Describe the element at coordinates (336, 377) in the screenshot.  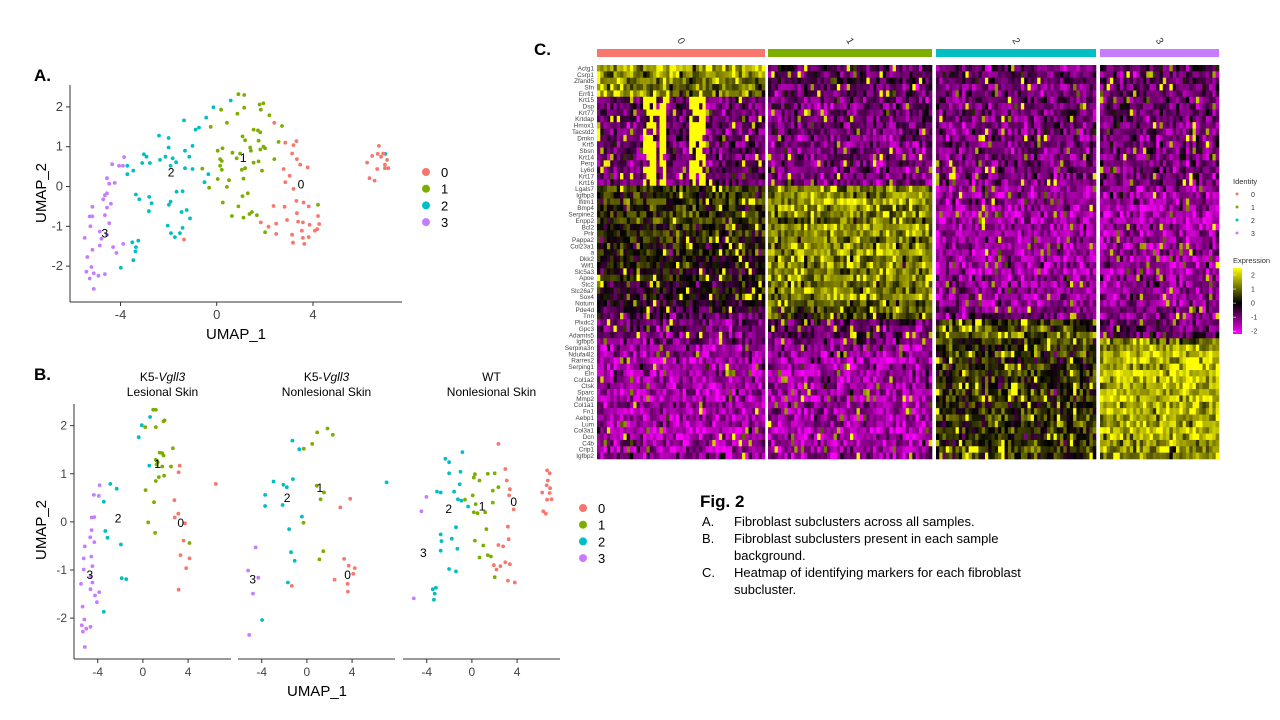
I see `facet-title-gene: Vgll3` at that location.